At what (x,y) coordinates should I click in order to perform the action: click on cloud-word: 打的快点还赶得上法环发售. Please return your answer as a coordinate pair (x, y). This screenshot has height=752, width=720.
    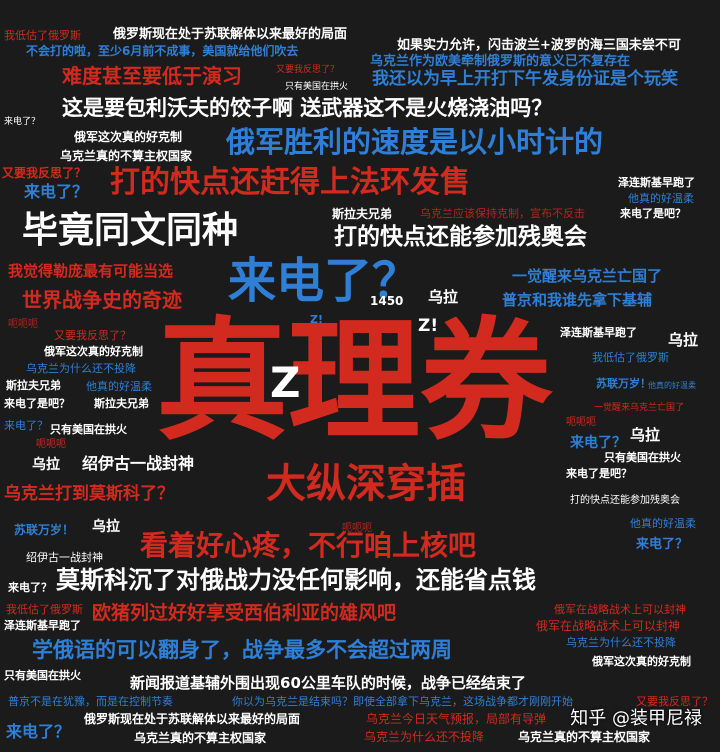
    Looking at the image, I should click on (290, 182).